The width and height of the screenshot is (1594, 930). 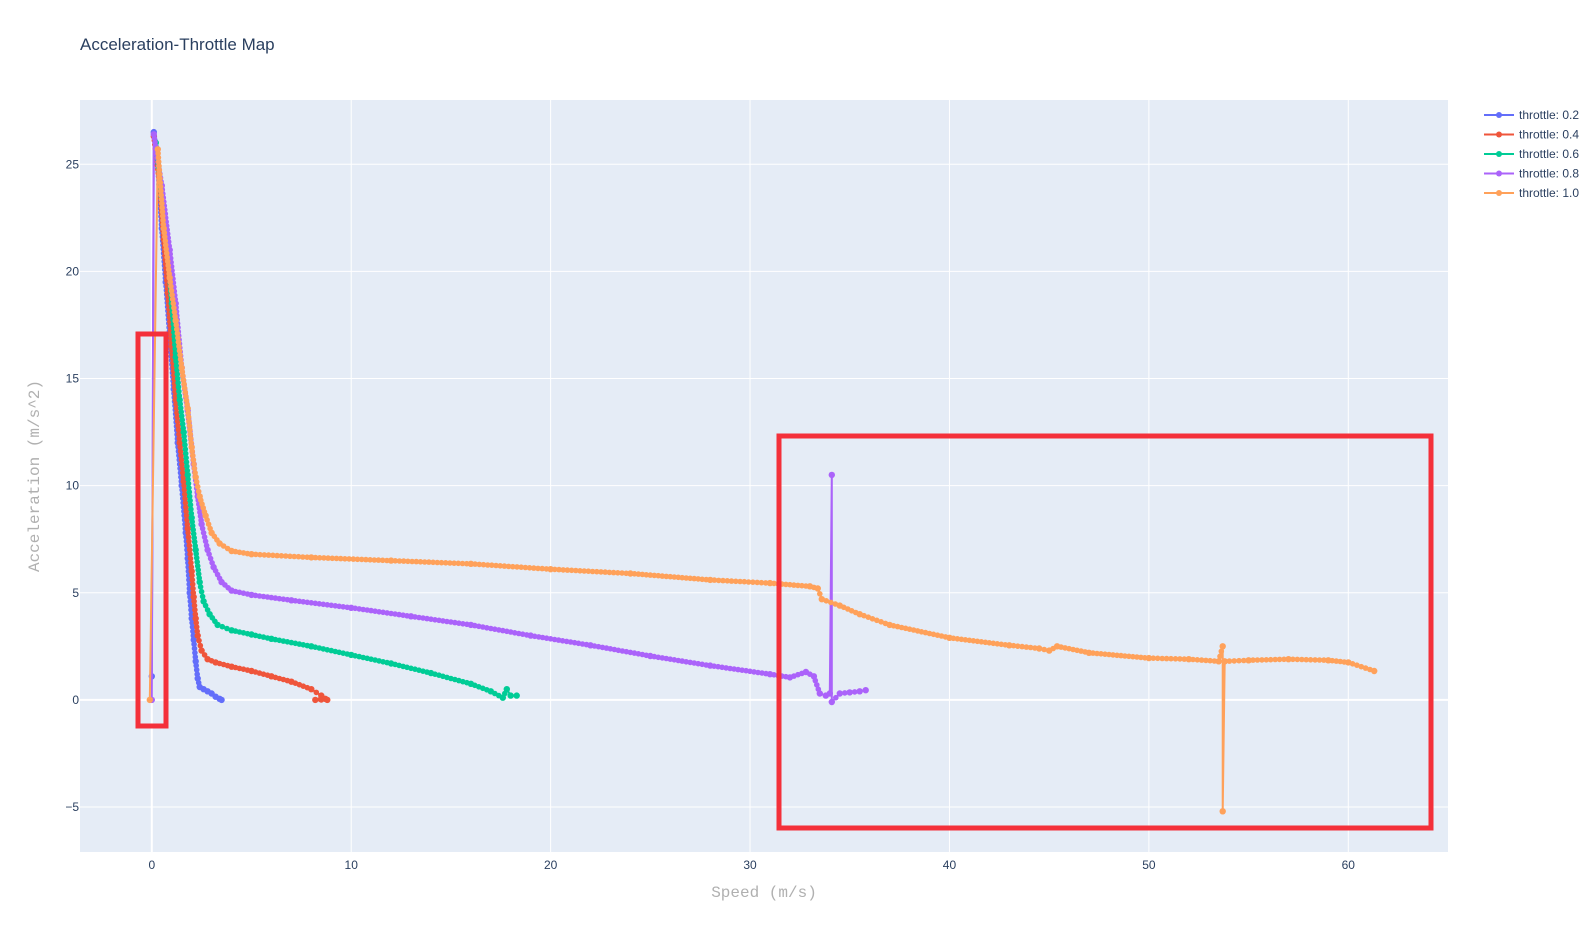 What do you see at coordinates (1499, 134) in the screenshot?
I see `legend-swatch-marker` at bounding box center [1499, 134].